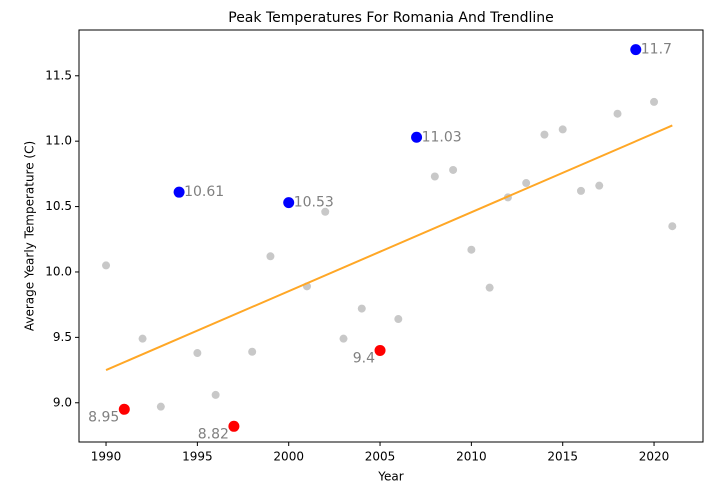 The image size is (725, 487). I want to click on data-label: 8.82, so click(213, 434).